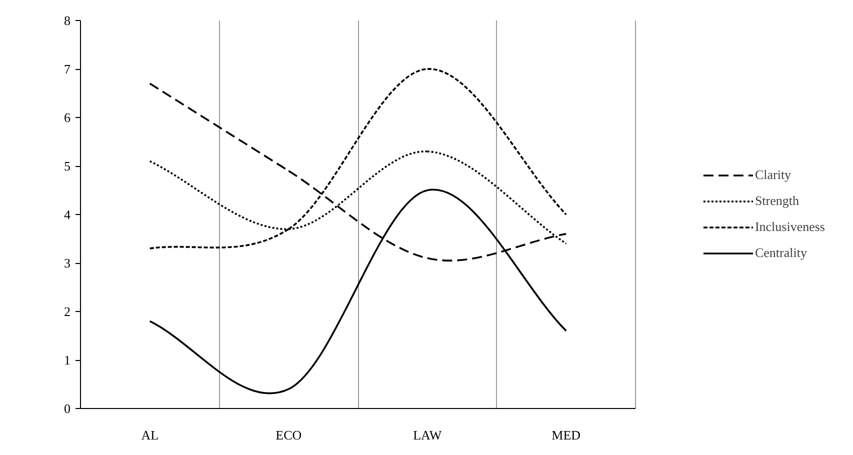  I want to click on y-tick-label: 6, so click(67, 117).